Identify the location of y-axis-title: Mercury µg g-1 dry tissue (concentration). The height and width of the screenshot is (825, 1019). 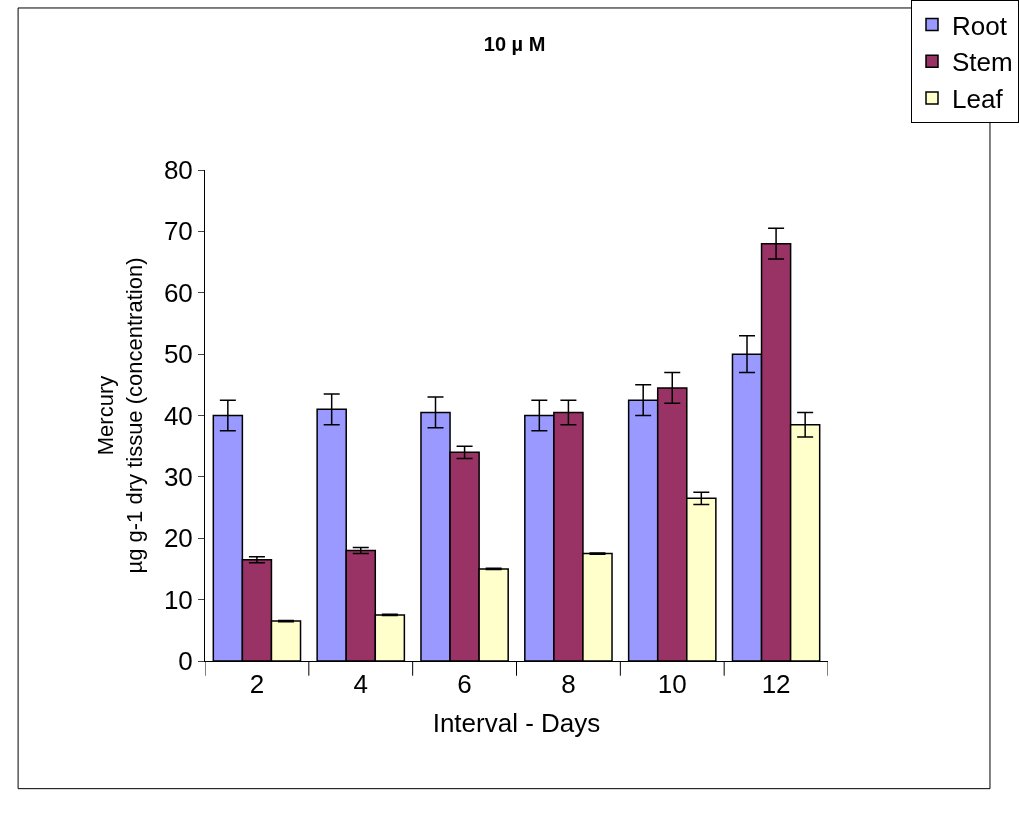
(120, 415).